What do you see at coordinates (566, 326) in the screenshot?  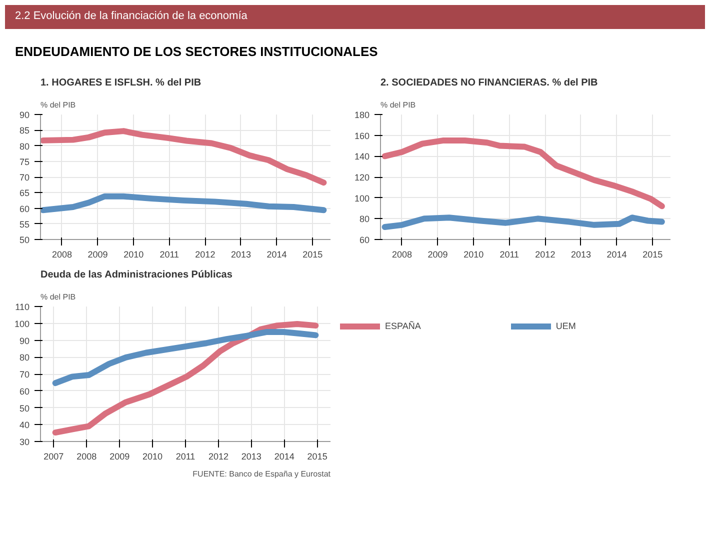 I see `legend-label: UEM` at bounding box center [566, 326].